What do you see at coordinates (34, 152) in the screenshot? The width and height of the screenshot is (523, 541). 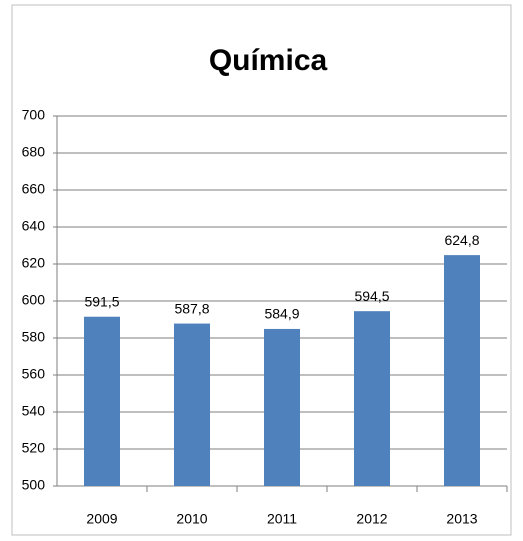 I see `y-tick-label: 680` at bounding box center [34, 152].